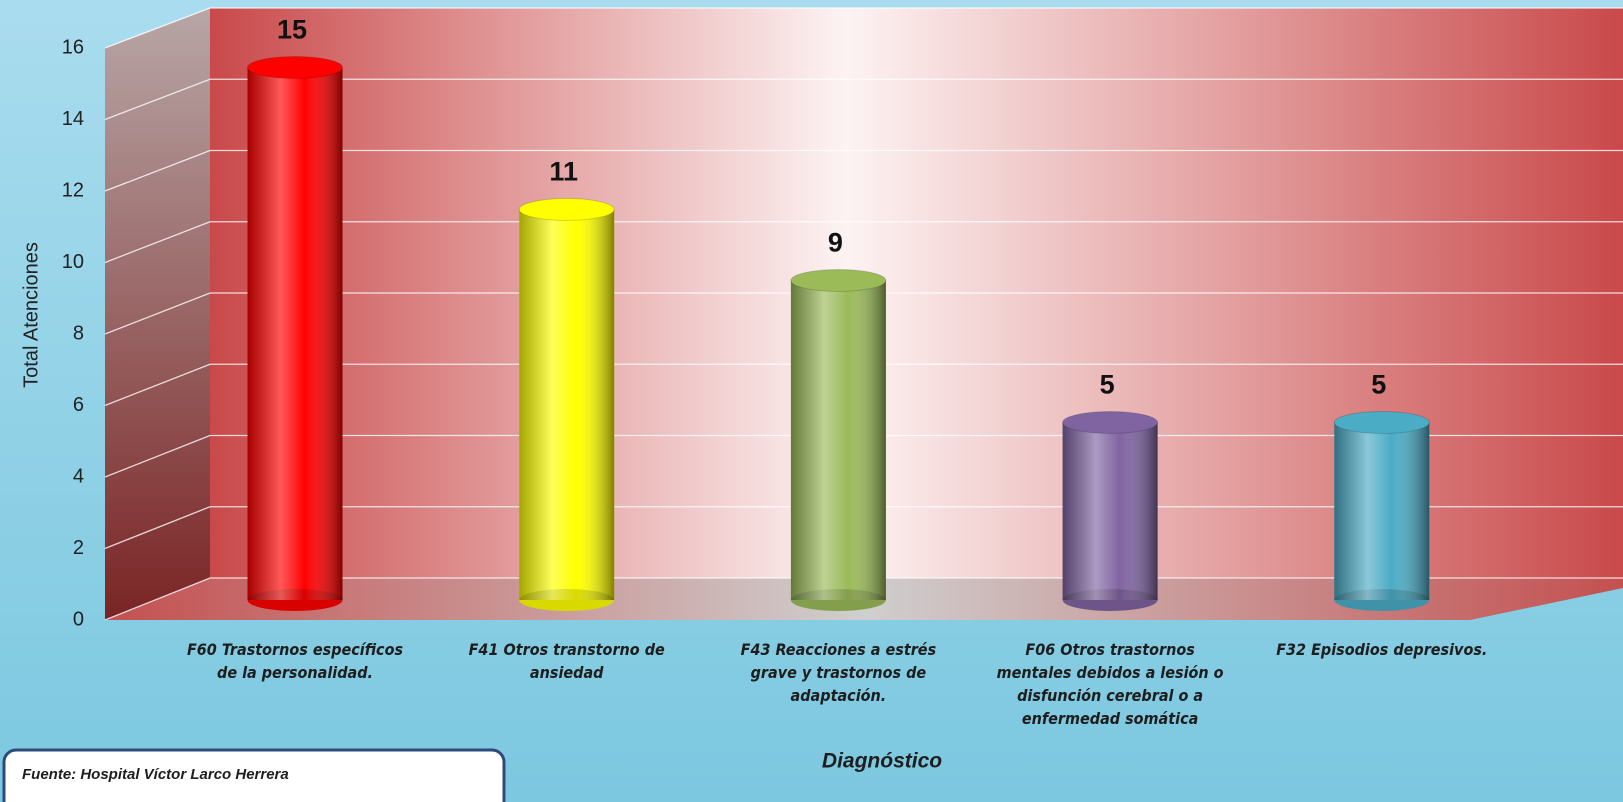 The height and width of the screenshot is (802, 1623). I want to click on y-tick-label: 14, so click(73, 119).